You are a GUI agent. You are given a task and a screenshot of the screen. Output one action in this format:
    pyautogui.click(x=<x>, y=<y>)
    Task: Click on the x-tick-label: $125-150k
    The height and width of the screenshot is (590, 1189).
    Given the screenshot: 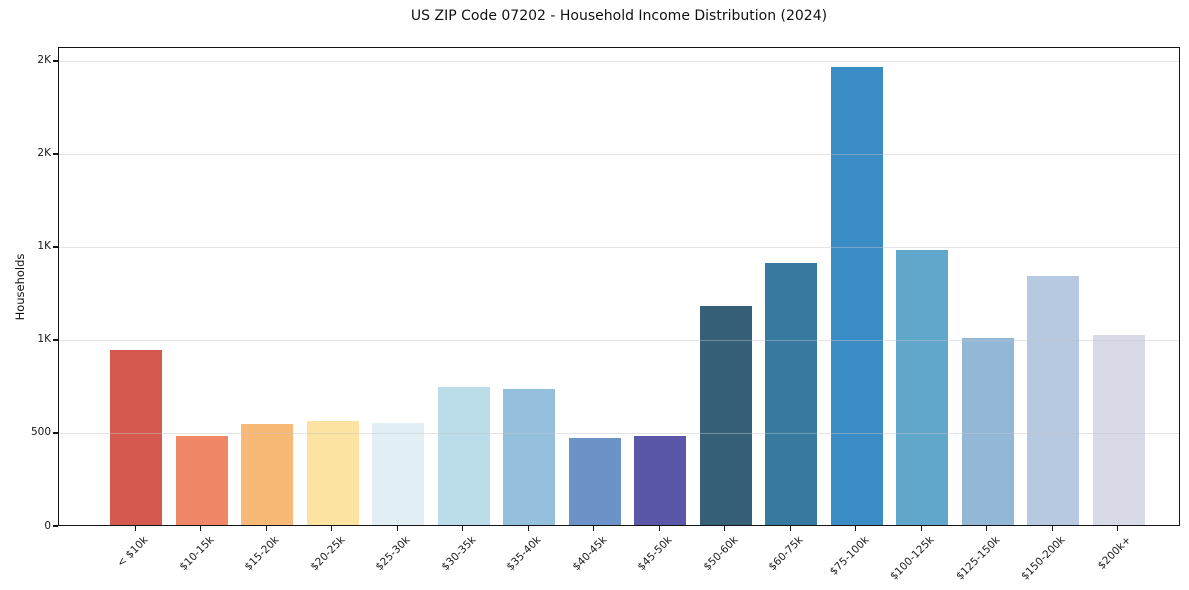 What is the action you would take?
    pyautogui.click(x=978, y=558)
    